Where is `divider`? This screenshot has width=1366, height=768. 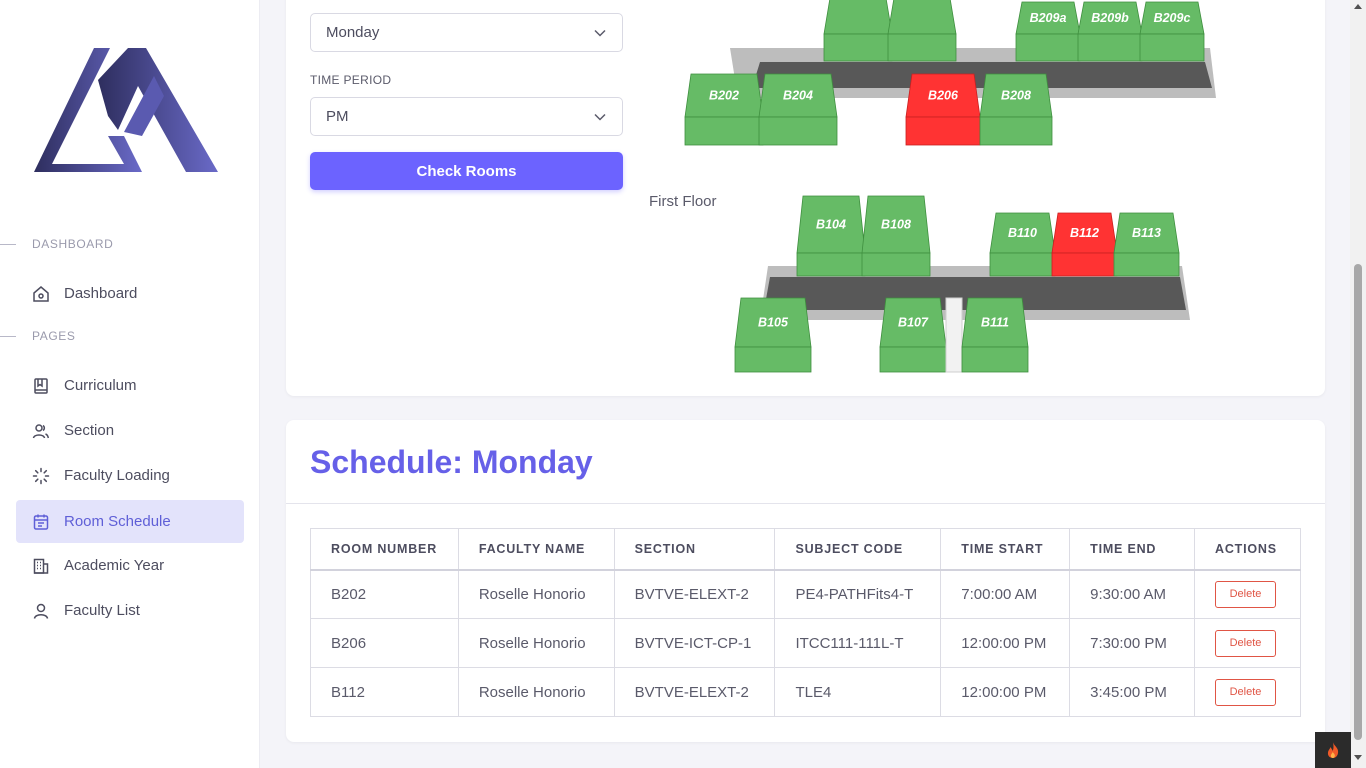
divider is located at coordinates (805, 503).